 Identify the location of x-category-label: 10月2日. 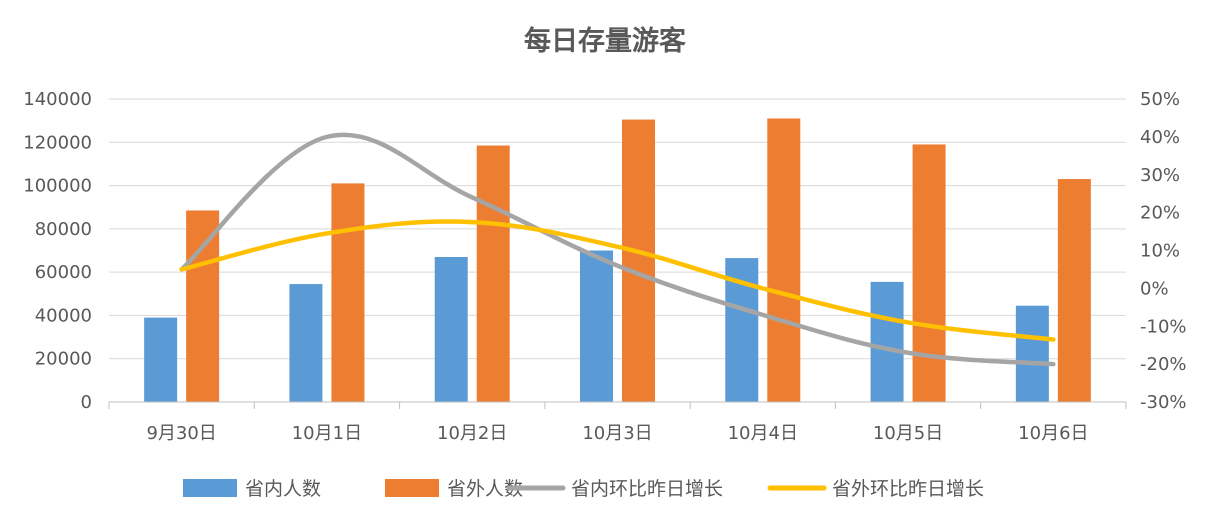
(472, 433).